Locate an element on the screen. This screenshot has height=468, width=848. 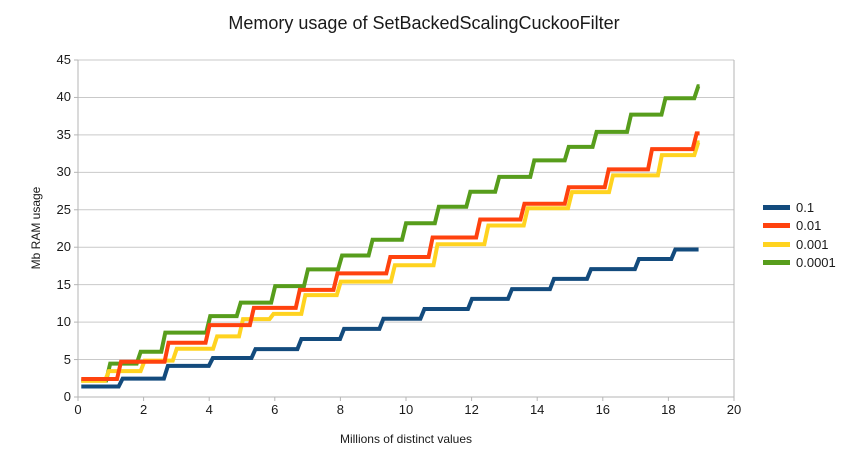
x-tick-label-12: 12 is located at coordinates (471, 409).